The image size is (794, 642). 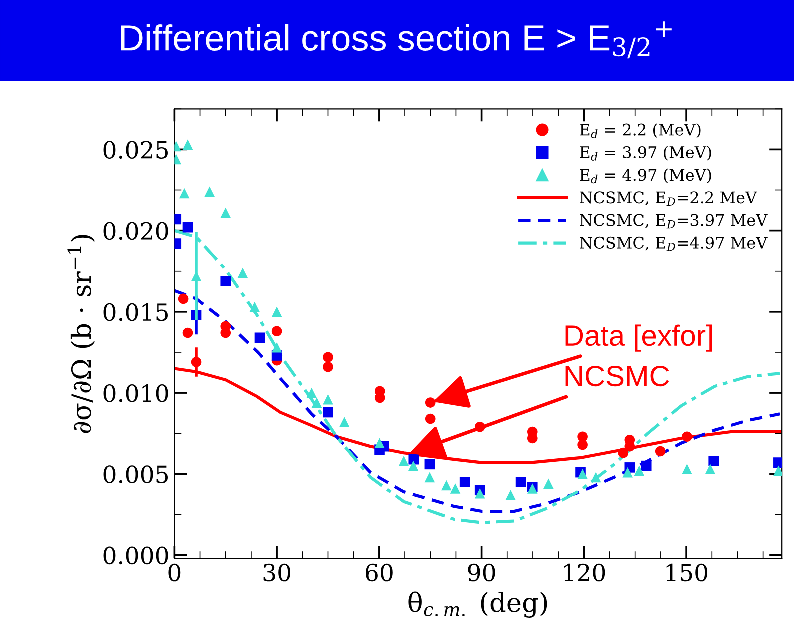 I want to click on legend-label: E$_{d}$ = 4.97 (MeV), so click(x=646, y=176).